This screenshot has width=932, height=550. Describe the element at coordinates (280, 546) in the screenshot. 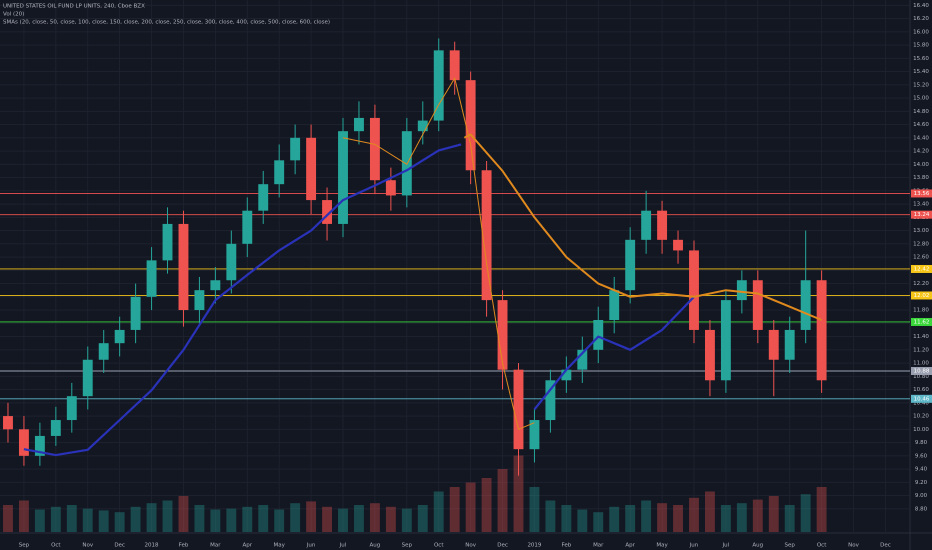

I see `x-tick-label: May` at that location.